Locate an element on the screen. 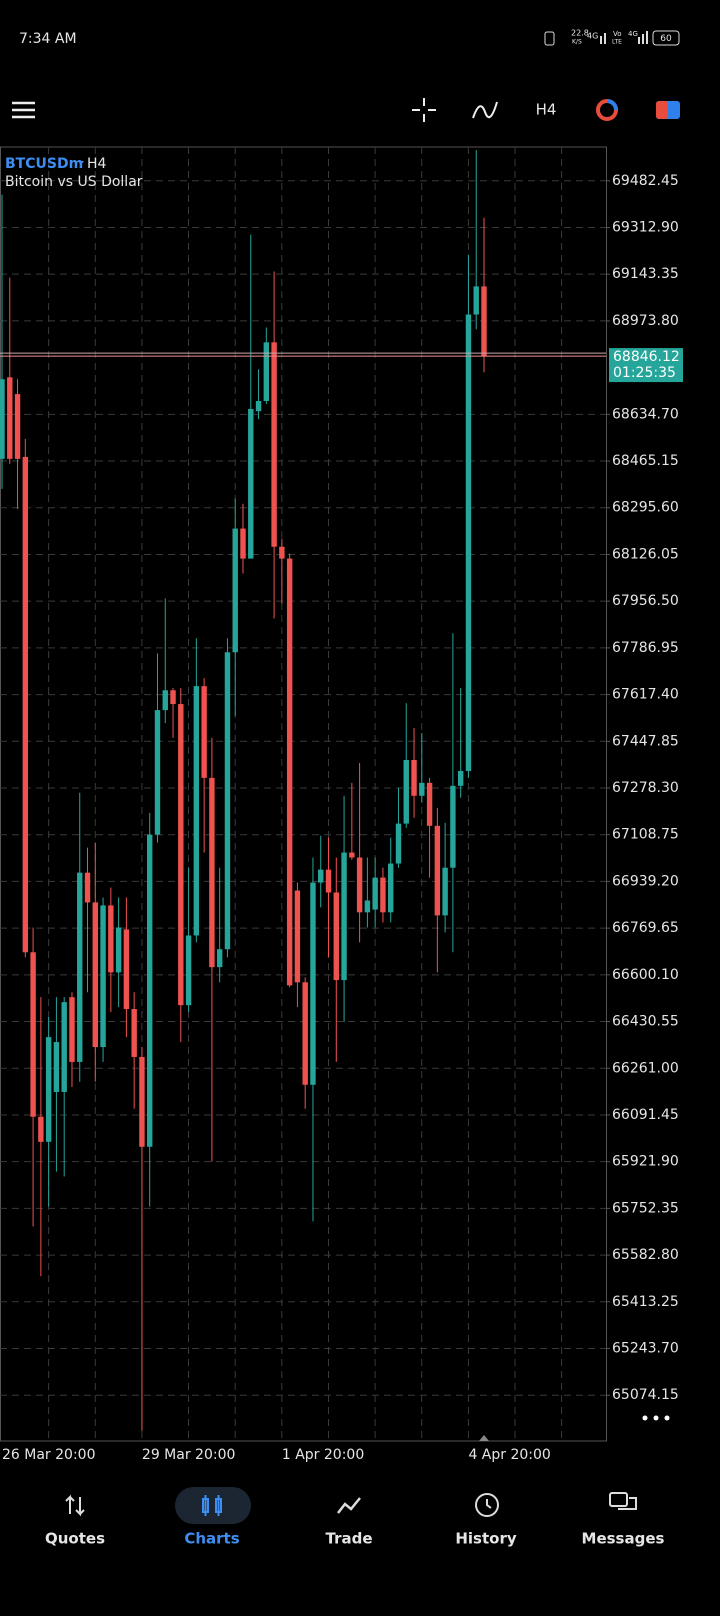 The image size is (720, 1616). status-volte-sub: LTE is located at coordinates (617, 42).